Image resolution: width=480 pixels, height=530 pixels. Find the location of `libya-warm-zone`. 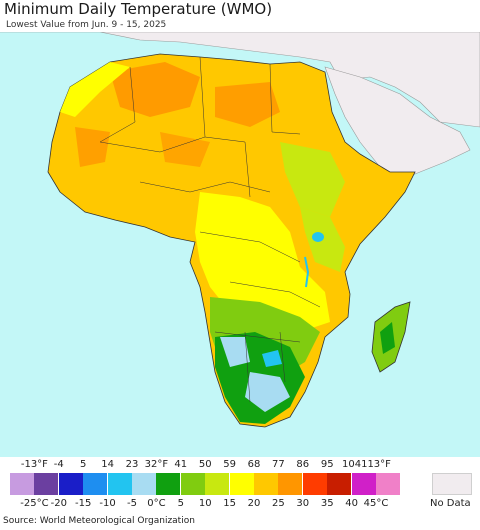

libya-warm-zone is located at coordinates (247, 104).